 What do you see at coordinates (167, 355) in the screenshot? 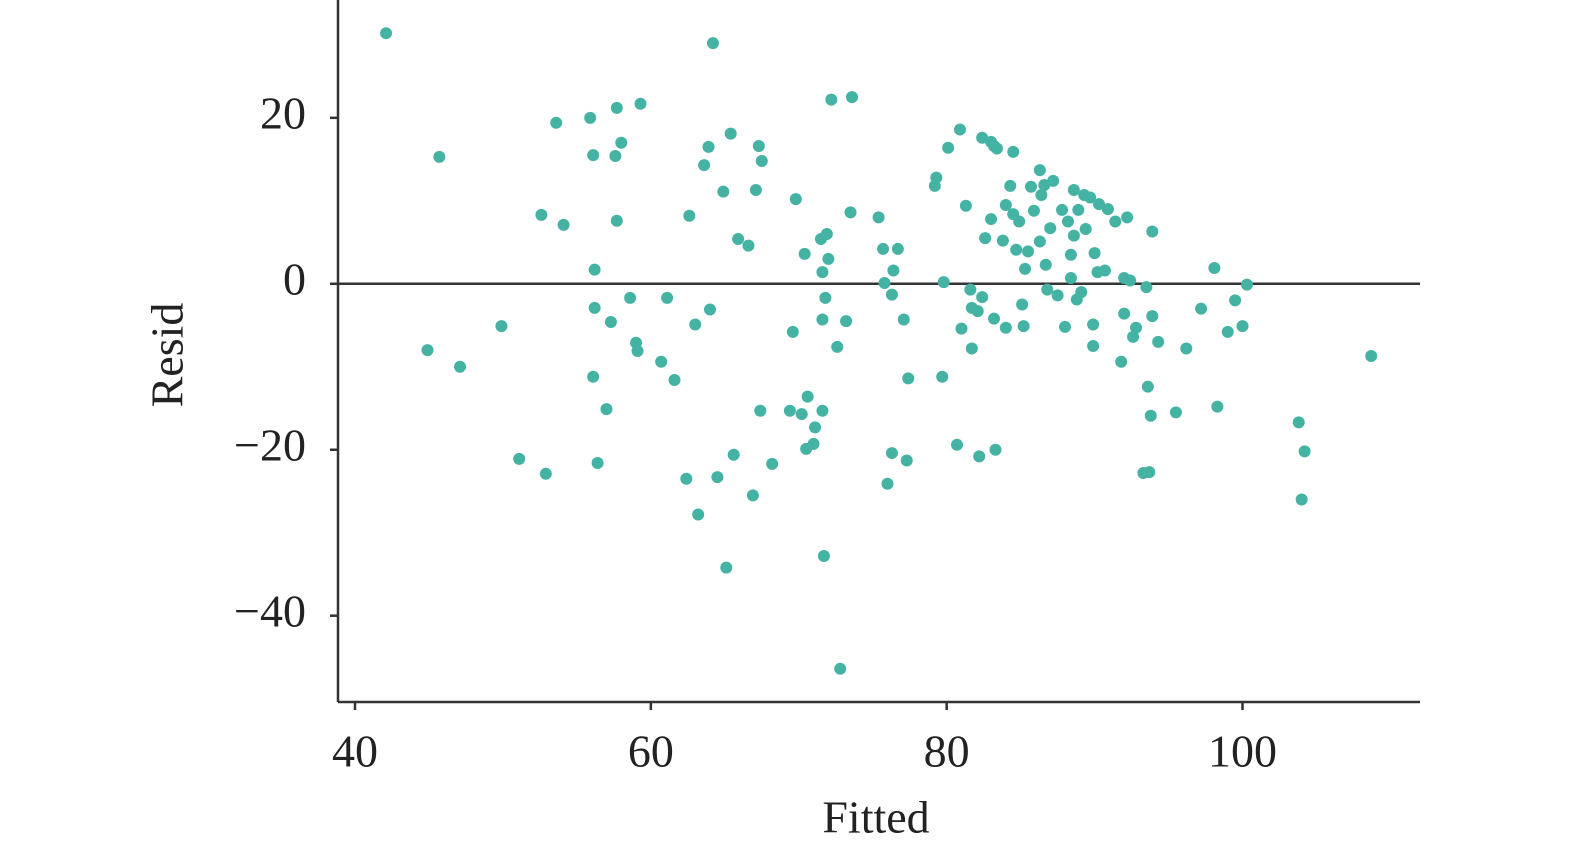
I see `y-axis-label: Resid` at bounding box center [167, 355].